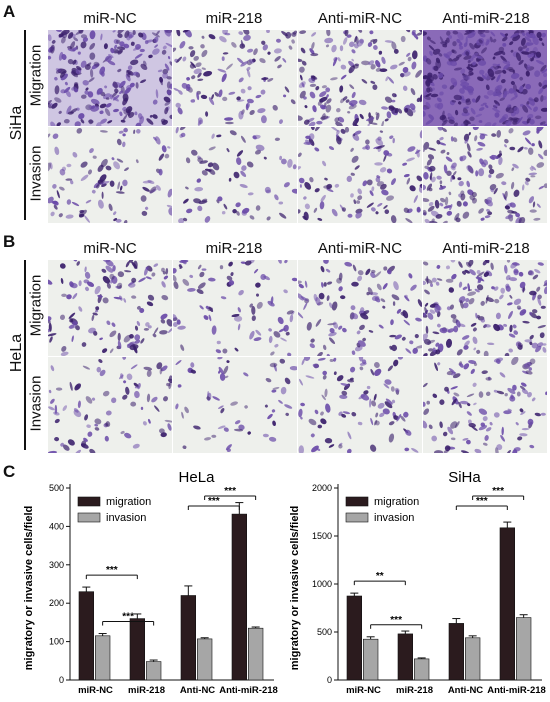 The height and width of the screenshot is (702, 550). I want to click on y-tick-label: 100, so click(56, 642).